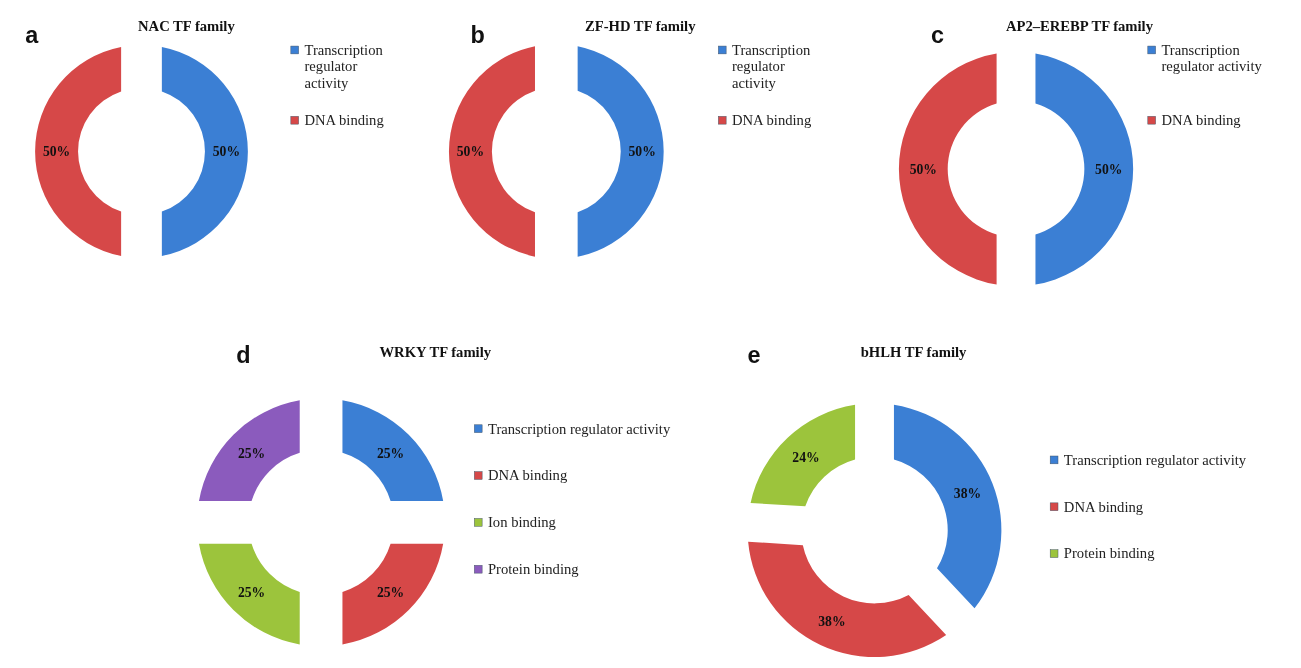  Describe the element at coordinates (754, 355) in the screenshot. I see `text: e` at that location.